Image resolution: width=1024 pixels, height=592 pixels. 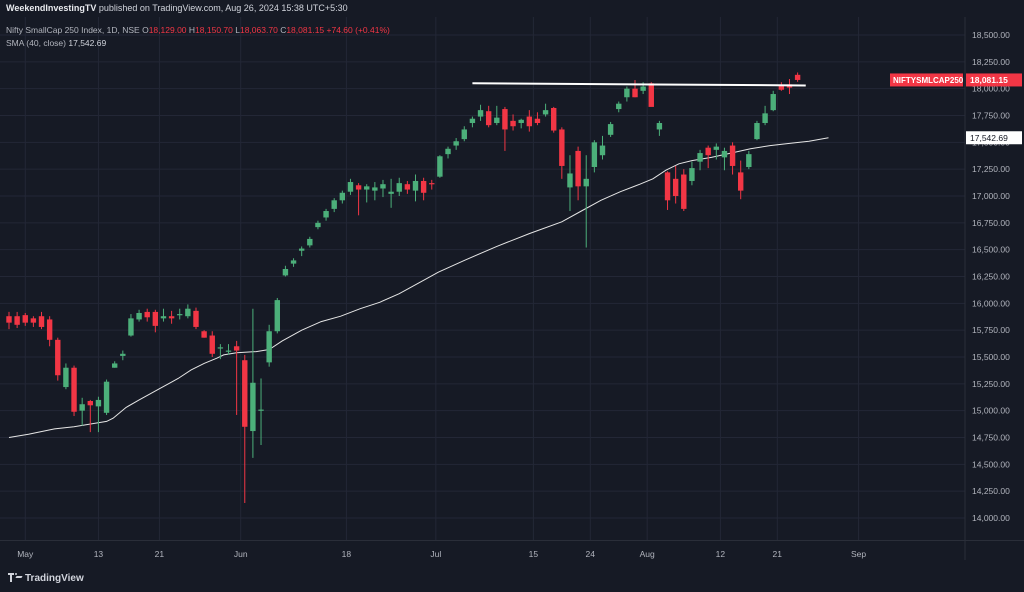 What do you see at coordinates (994, 80) in the screenshot?
I see `last-price-box` at bounding box center [994, 80].